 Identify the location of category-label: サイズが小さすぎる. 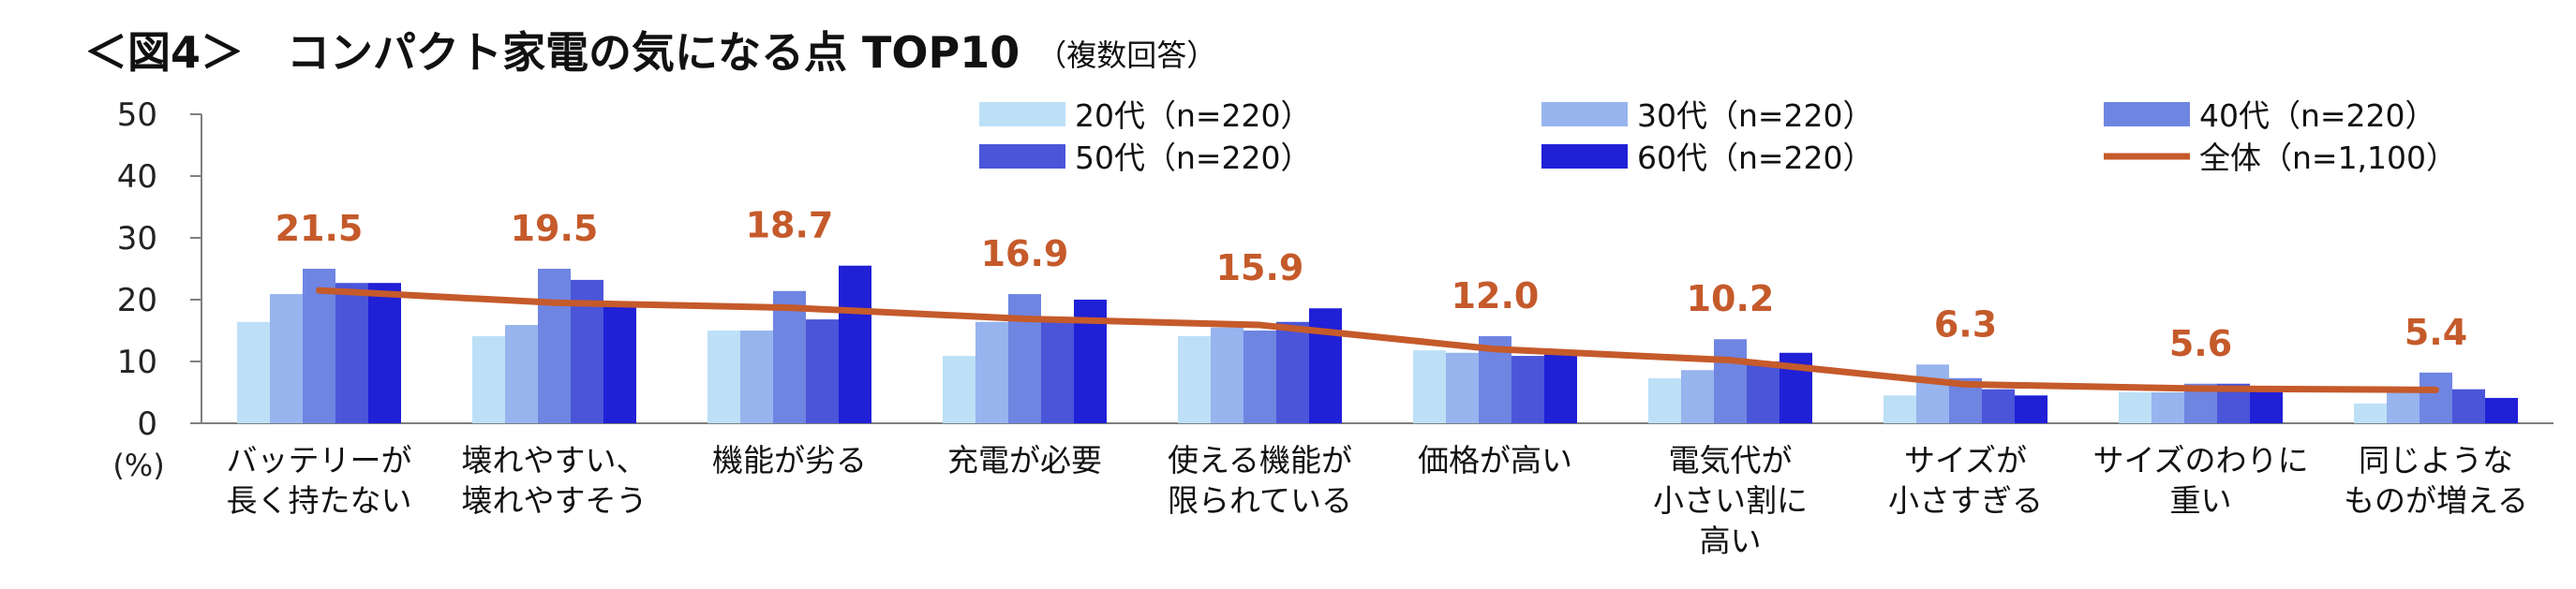
(1965, 480).